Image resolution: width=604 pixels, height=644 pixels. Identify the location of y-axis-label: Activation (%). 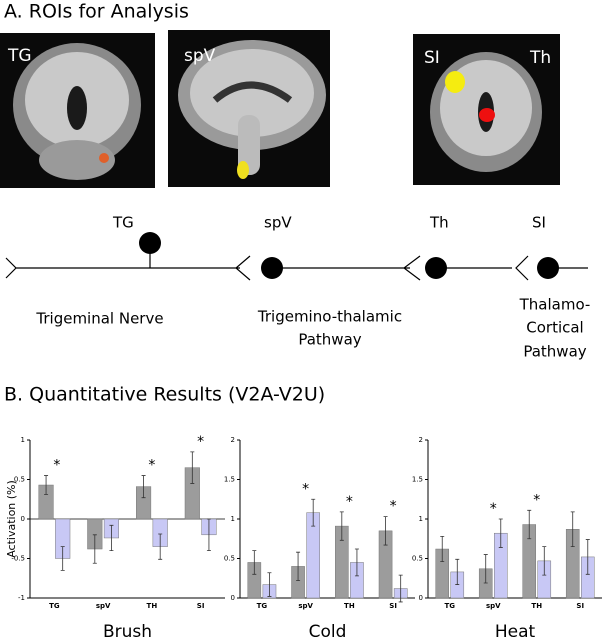
(11, 519).